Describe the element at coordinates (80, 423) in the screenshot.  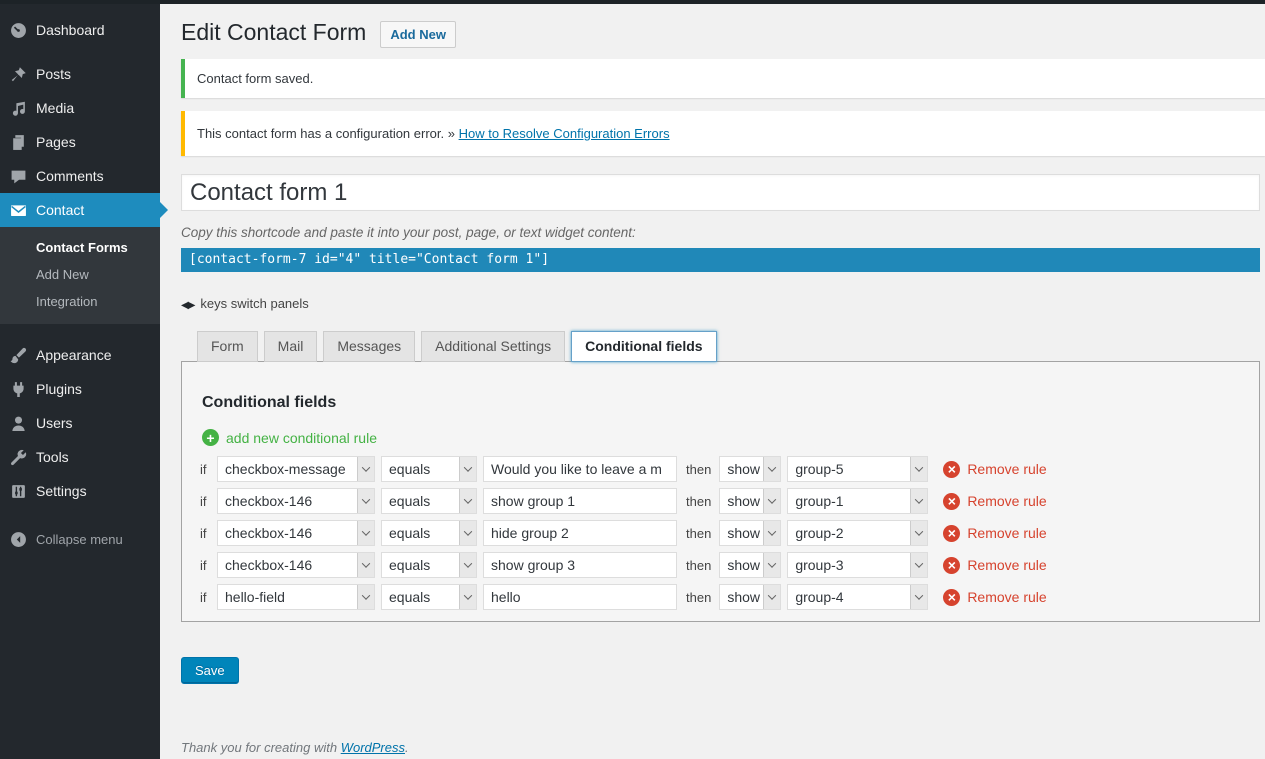
I see `sidebar-item-users: Users` at that location.